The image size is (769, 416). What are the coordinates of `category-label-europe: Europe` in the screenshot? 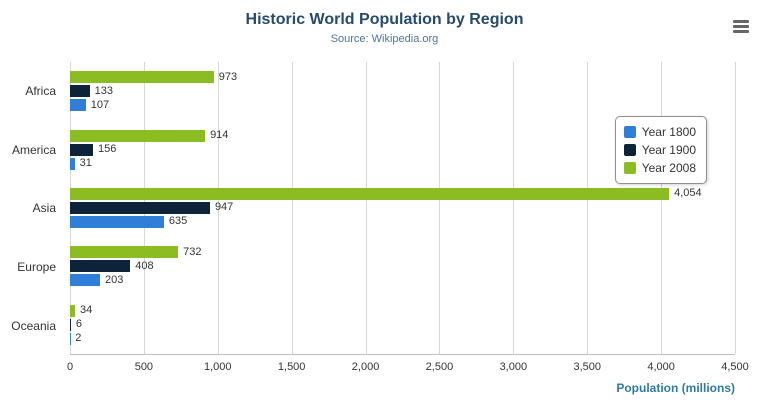 It's located at (36, 267).